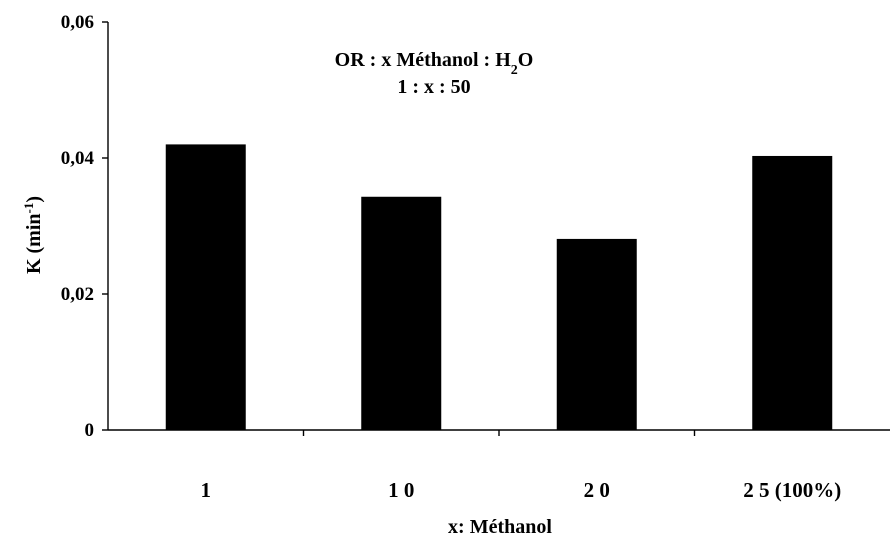 The height and width of the screenshot is (541, 894). What do you see at coordinates (500, 527) in the screenshot?
I see `x-axis-label: x: Méthanol` at bounding box center [500, 527].